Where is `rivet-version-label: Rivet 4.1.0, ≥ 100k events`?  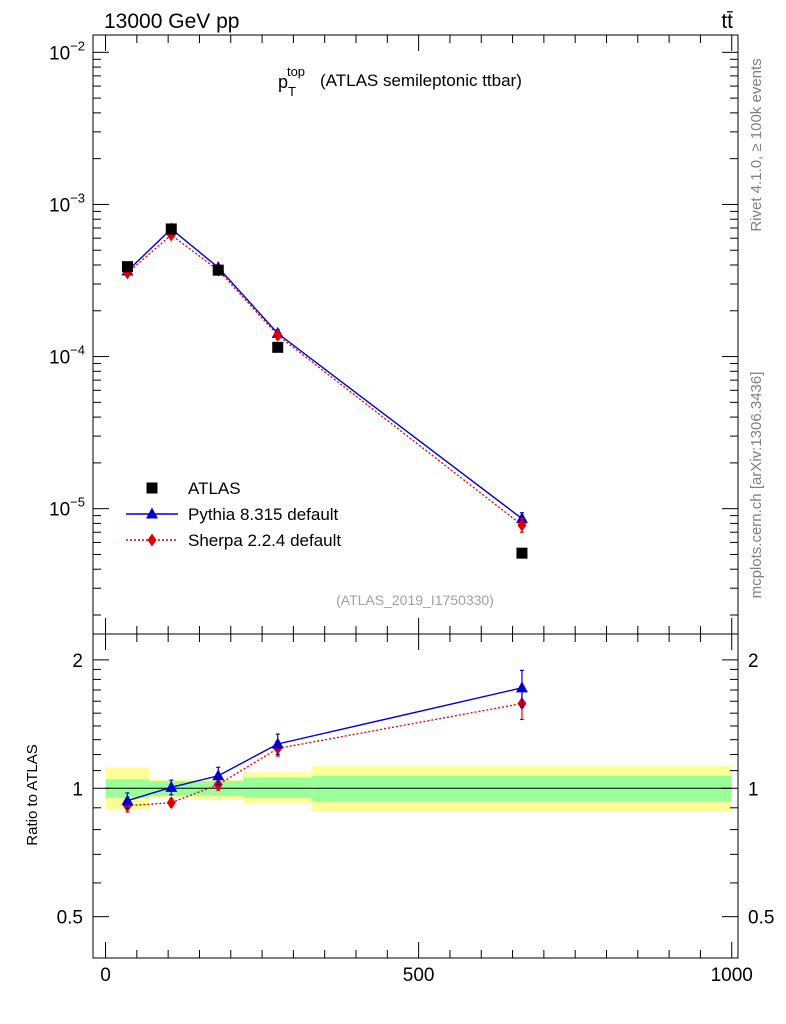
rivet-version-label: Rivet 4.1.0, ≥ 100k events is located at coordinates (756, 144).